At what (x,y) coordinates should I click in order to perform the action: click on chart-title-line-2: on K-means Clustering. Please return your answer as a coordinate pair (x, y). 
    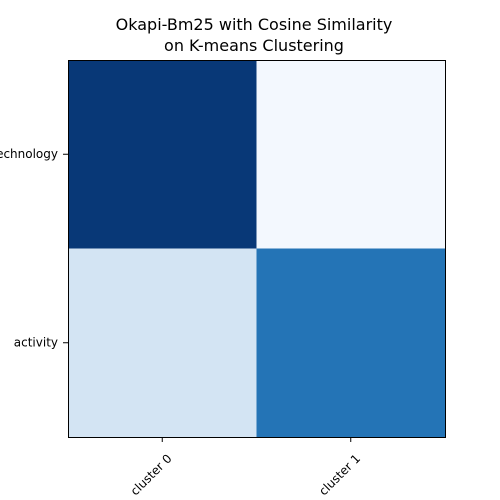
    Looking at the image, I should click on (254, 45).